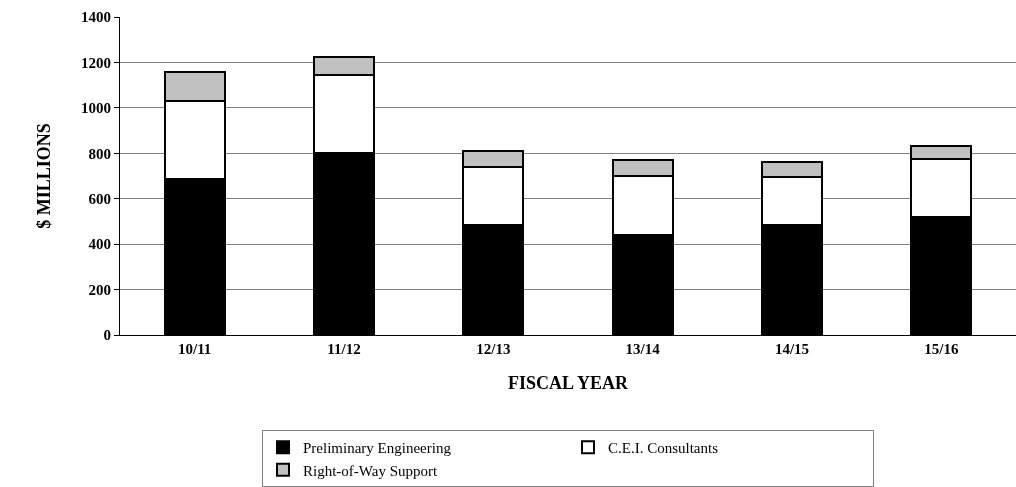 Image resolution: width=1016 pixels, height=487 pixels. I want to click on x-axis-title: FISCAL YEAR, so click(568, 383).